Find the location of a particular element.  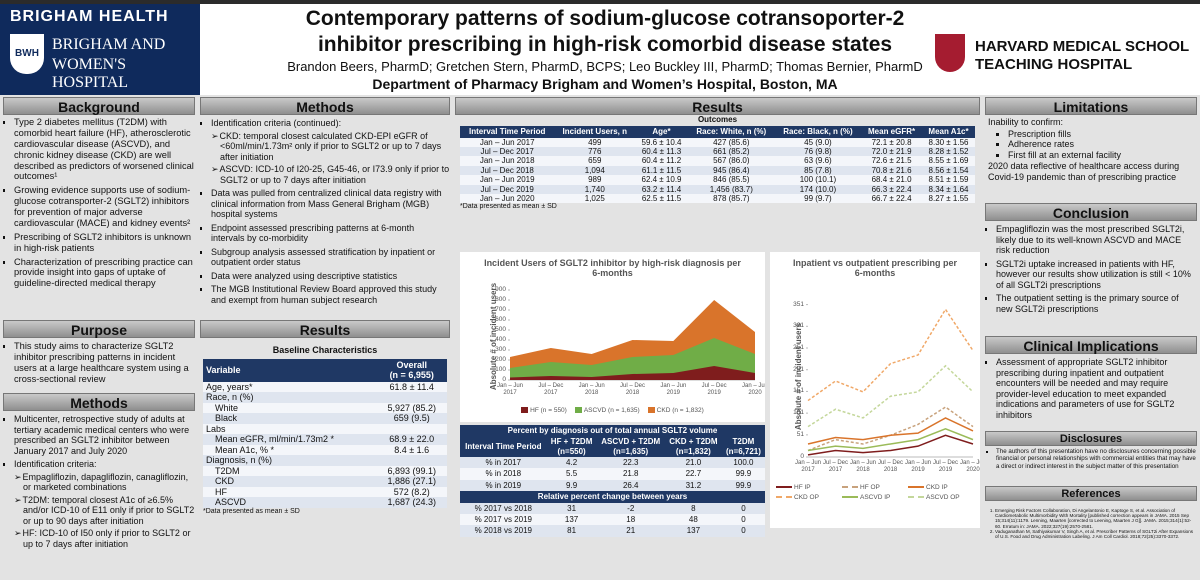

cell: 26.4 is located at coordinates (630, 485).